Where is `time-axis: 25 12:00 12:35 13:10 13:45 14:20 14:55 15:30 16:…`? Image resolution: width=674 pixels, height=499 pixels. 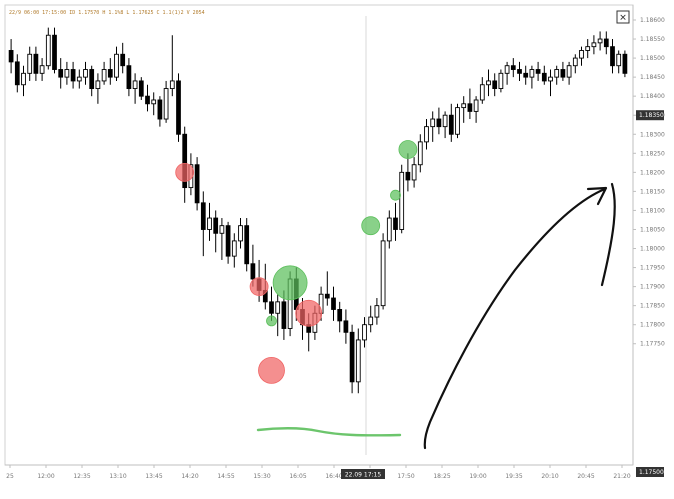
time-axis: 25 12:00 12:35 13:10 13:45 14:20 14:55 15:30 16:… is located at coordinates (318, 472).